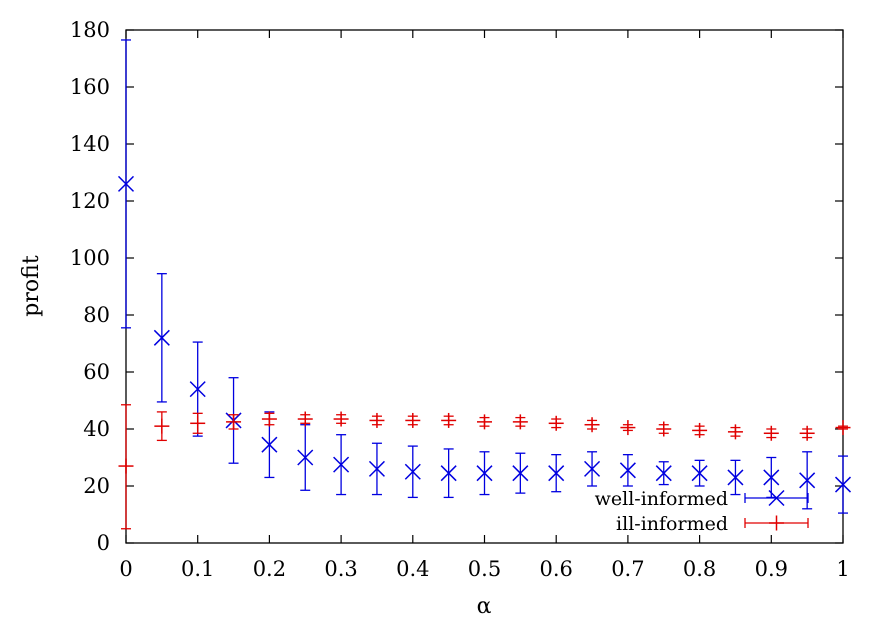 Image resolution: width=882 pixels, height=617 pixels. What do you see at coordinates (842, 569) in the screenshot?
I see `x-tick-label: 1` at bounding box center [842, 569].